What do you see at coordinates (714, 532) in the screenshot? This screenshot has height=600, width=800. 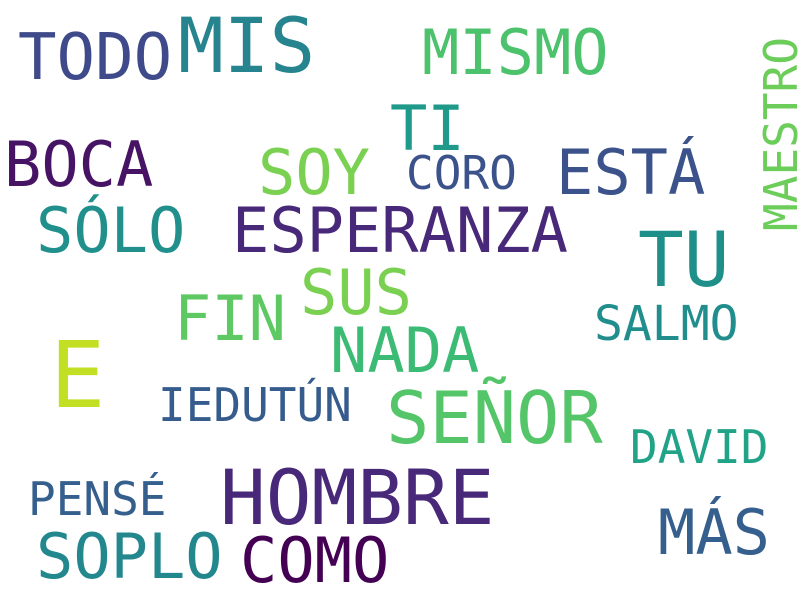 I see `word-mas: MÁS` at bounding box center [714, 532].